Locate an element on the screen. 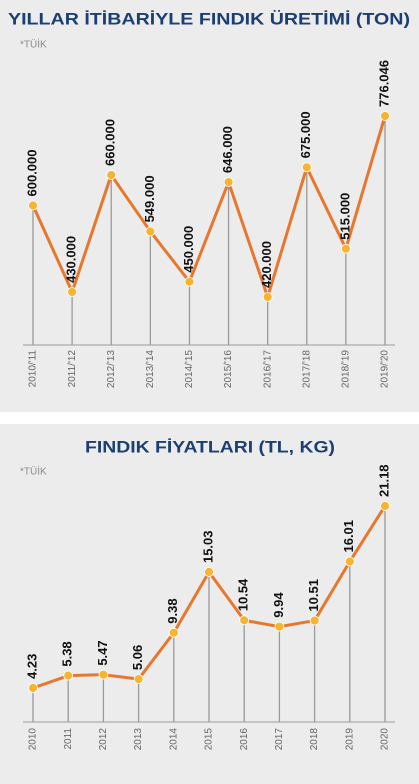 This screenshot has height=784, width=419. x-tick-label: 2014/'15 is located at coordinates (189, 369).